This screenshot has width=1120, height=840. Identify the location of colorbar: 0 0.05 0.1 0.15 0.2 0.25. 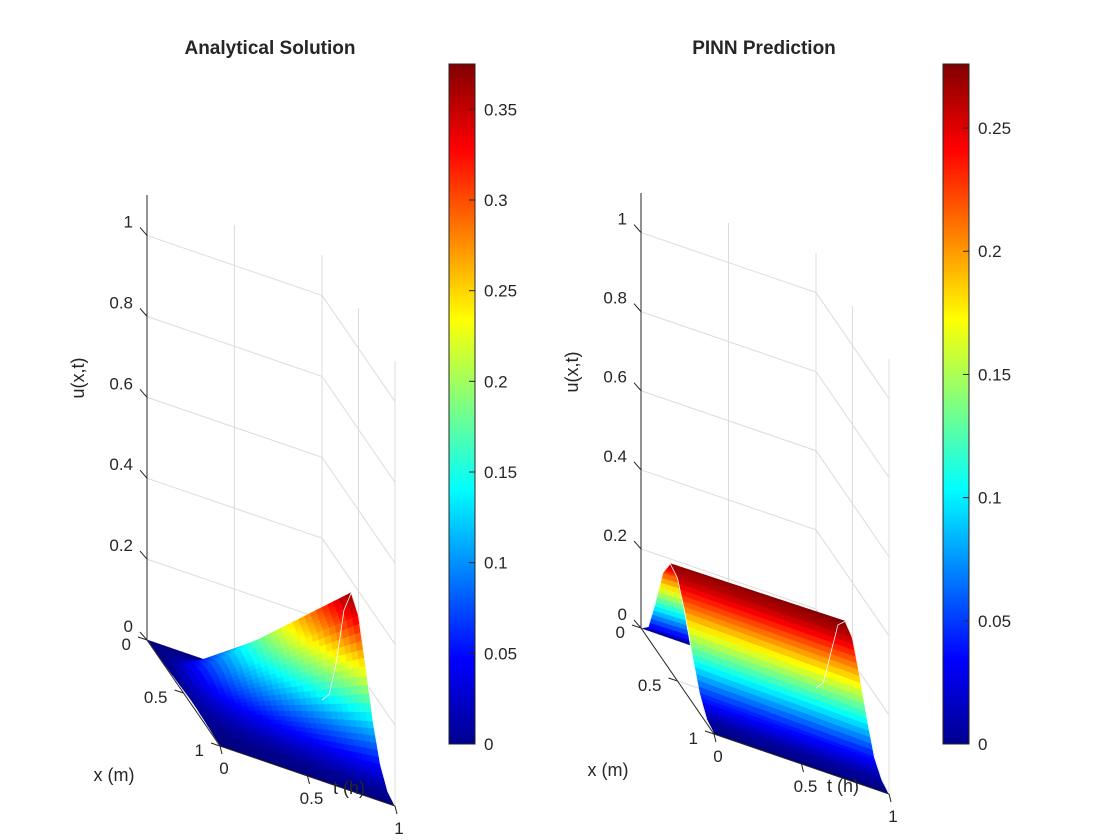
(976, 408).